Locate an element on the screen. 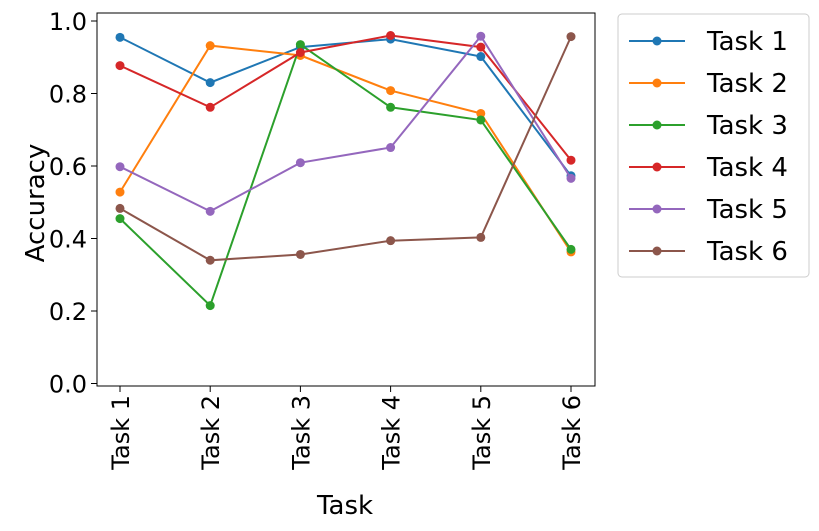 This screenshot has height=531, width=819. legend-item: Task 6 is located at coordinates (708, 252).